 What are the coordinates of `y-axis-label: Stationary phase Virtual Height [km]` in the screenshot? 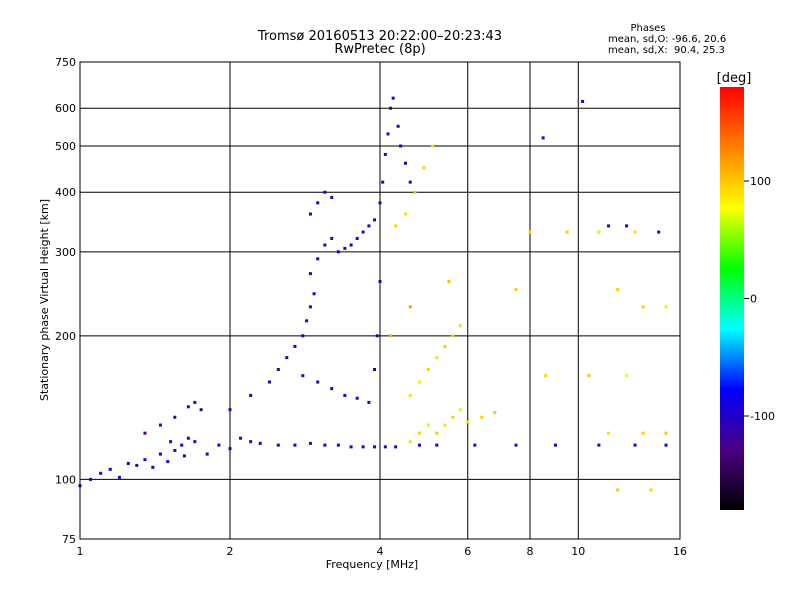 It's located at (44, 300).